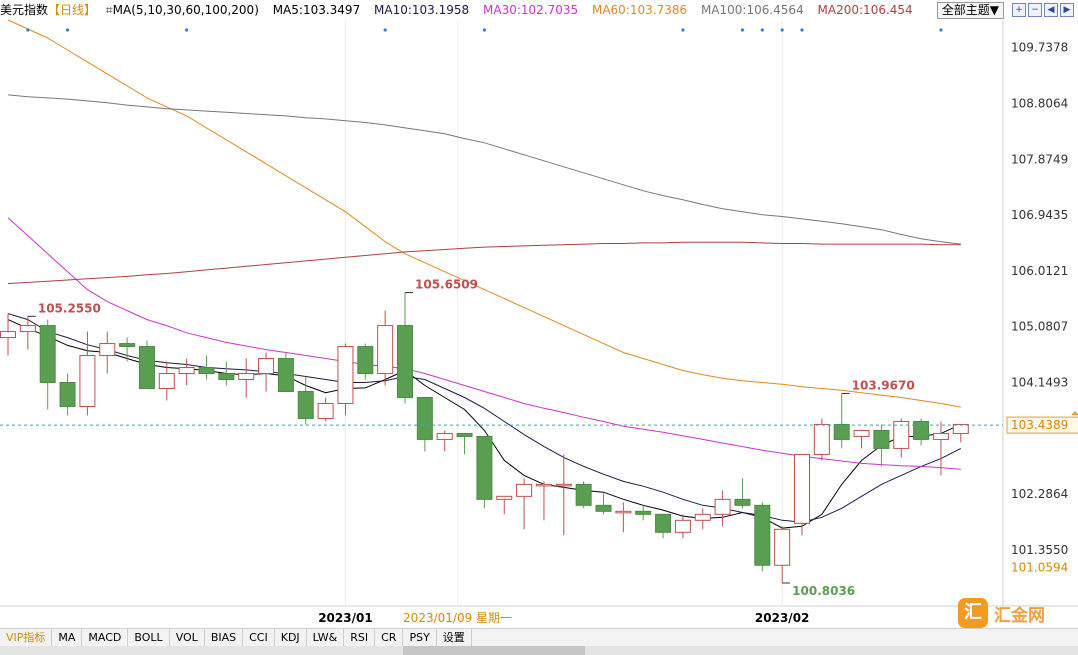 This screenshot has height=655, width=1078. I want to click on zoom-in-icon: +, so click(1019, 10).